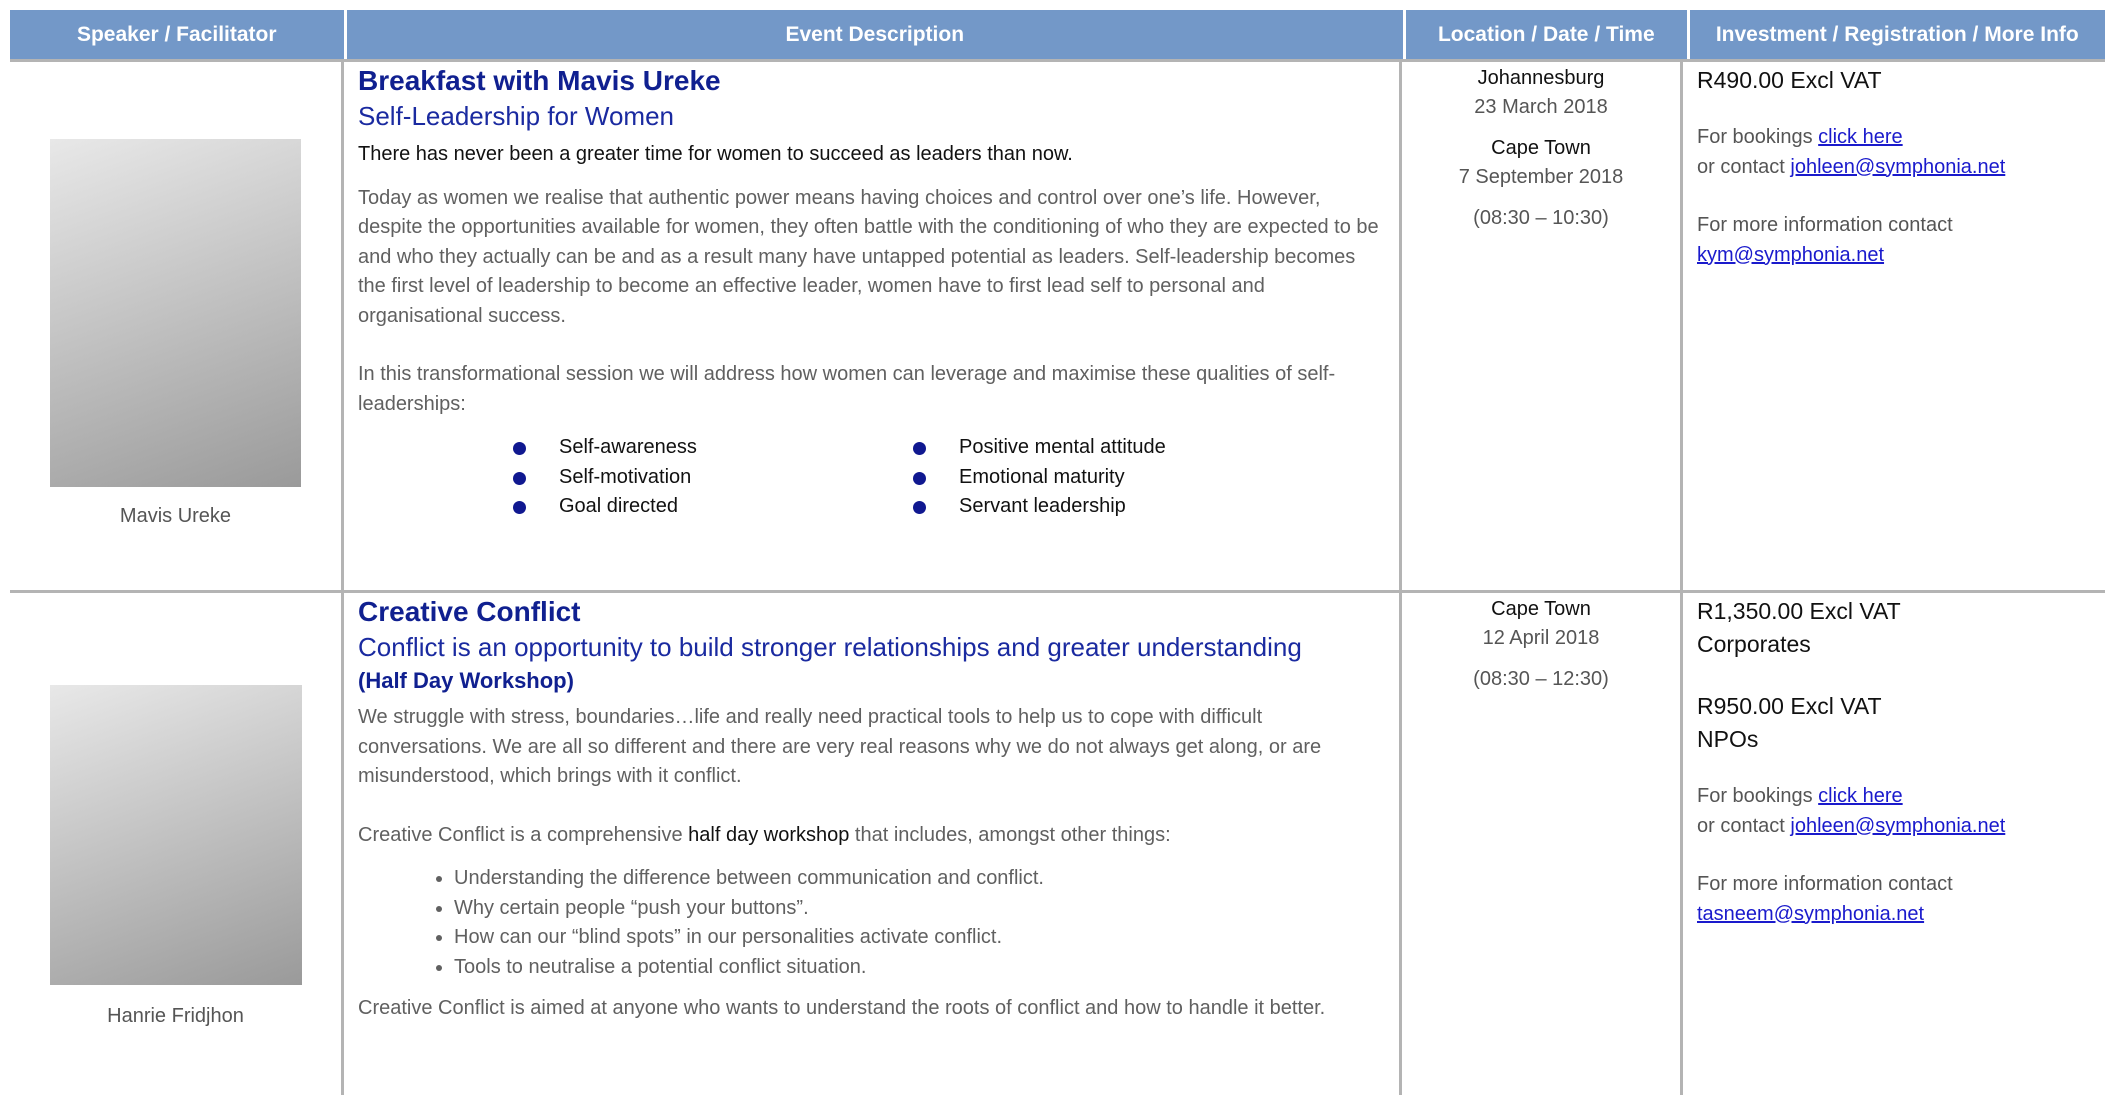  What do you see at coordinates (469, 611) in the screenshot?
I see `event-title: Creative Conflict` at bounding box center [469, 611].